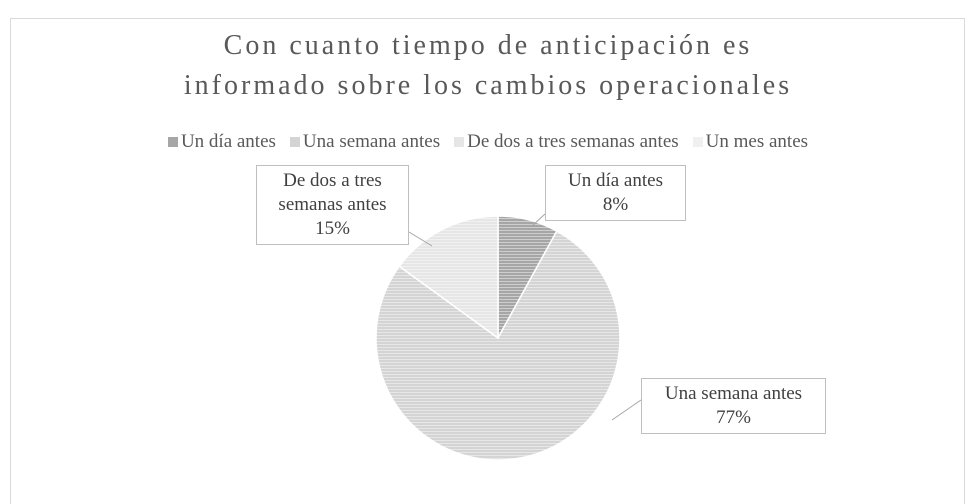 This screenshot has height=504, width=976. I want to click on legend-item: Un día antes, so click(221, 142).